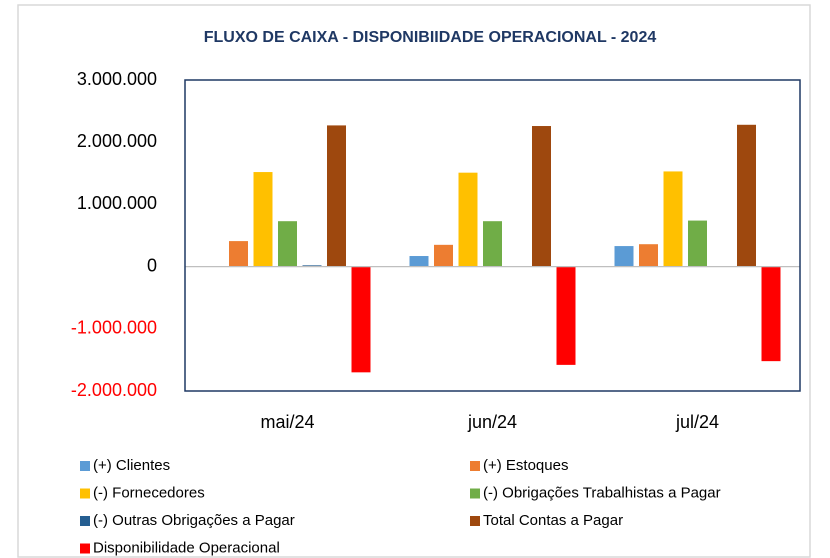  I want to click on y-tick-label: -1.000.000, so click(114, 328).